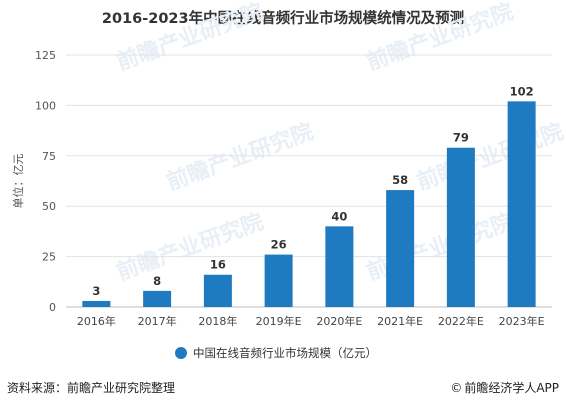  Describe the element at coordinates (400, 180) in the screenshot. I see `data-label: 58` at that location.